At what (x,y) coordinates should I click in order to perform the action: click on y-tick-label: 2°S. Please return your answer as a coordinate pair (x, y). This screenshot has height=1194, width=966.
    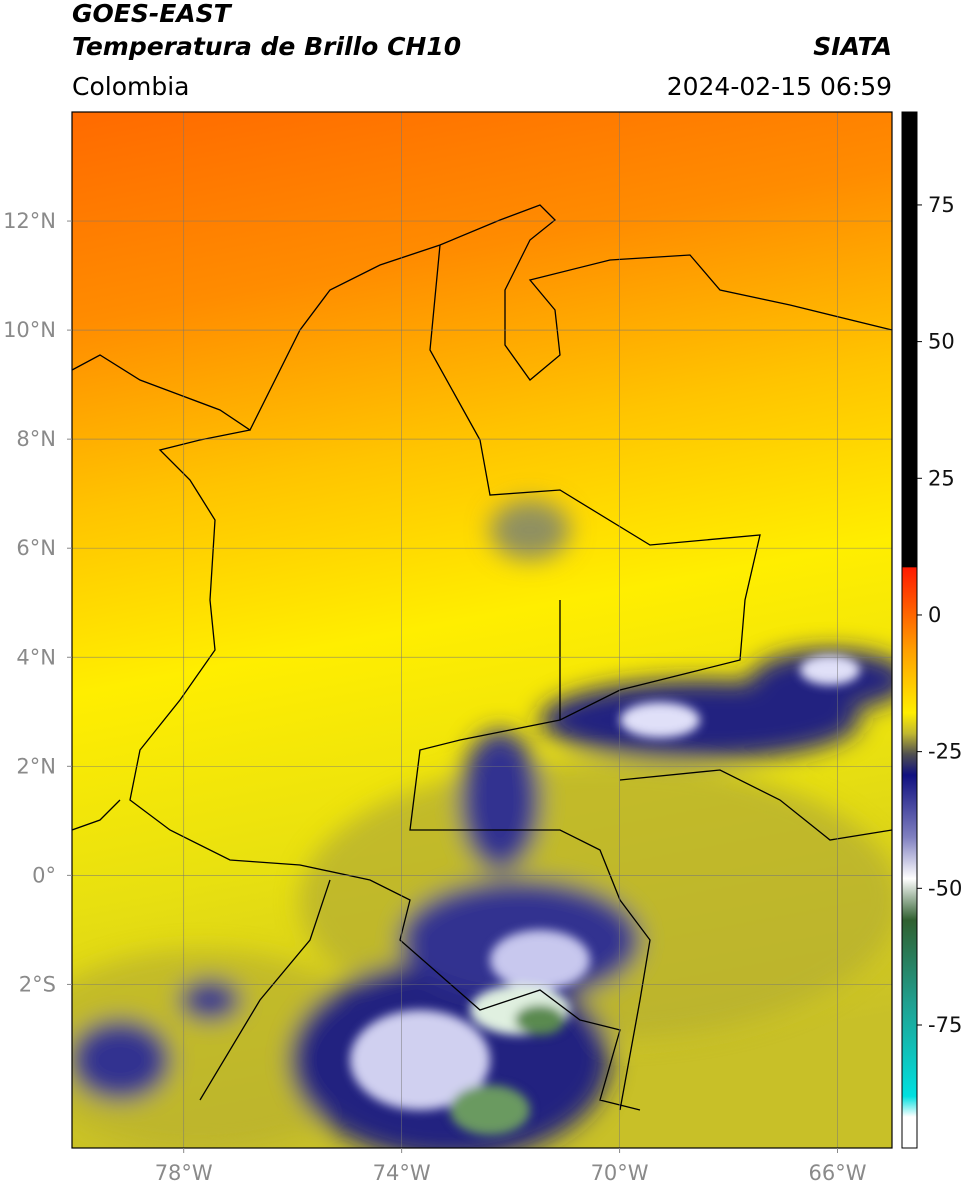
    Looking at the image, I should click on (37, 984).